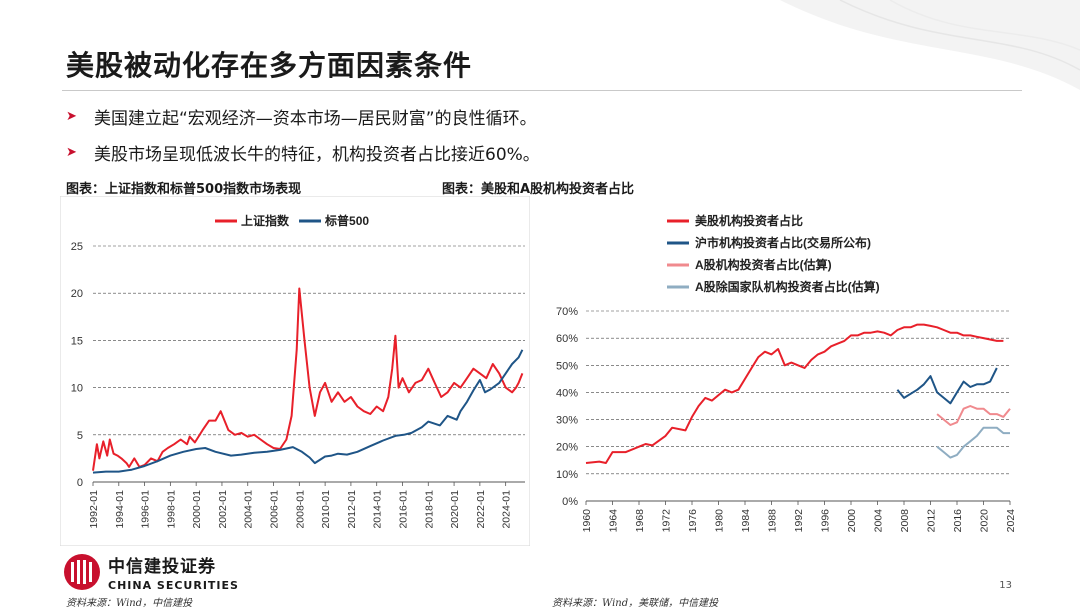  I want to click on company-logo: 中信建投证券 CHINA SECURITIES, so click(150, 572).